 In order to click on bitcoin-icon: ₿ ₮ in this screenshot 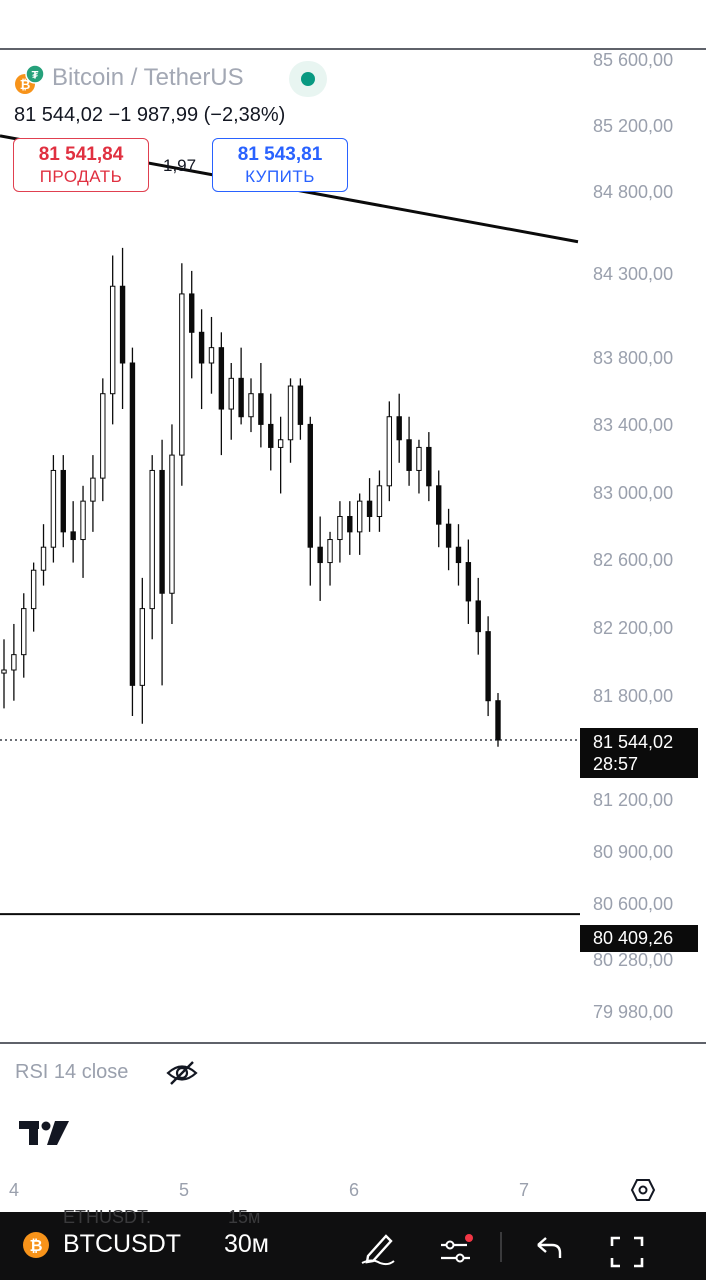, I will do `click(30, 80)`.